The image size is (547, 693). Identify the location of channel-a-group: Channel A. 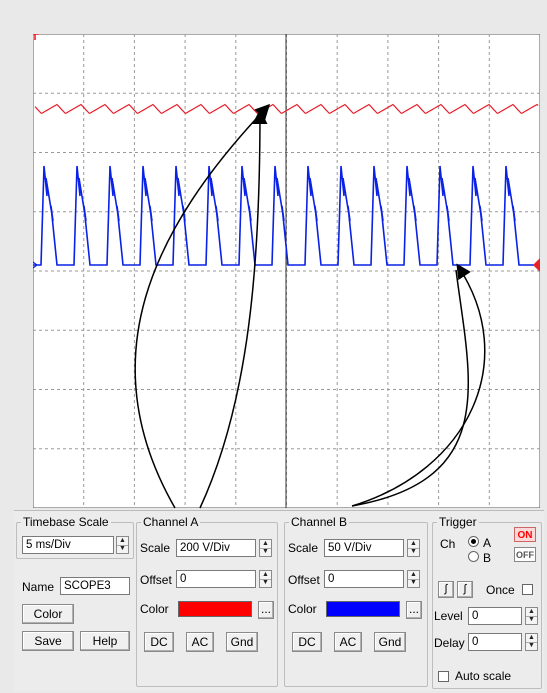
(207, 601).